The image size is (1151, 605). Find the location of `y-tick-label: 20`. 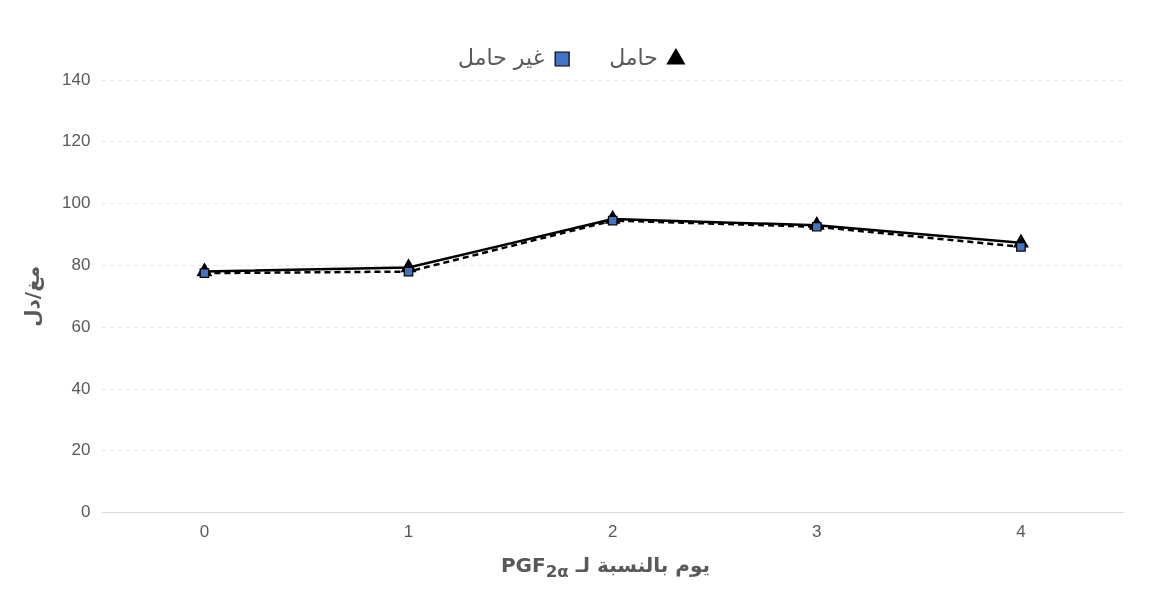

y-tick-label: 20 is located at coordinates (81, 450).